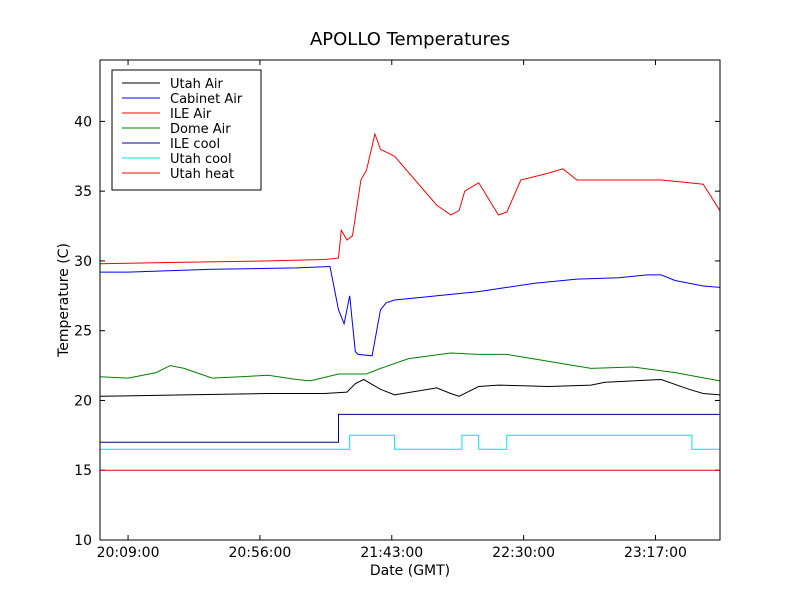  Describe the element at coordinates (83, 401) in the screenshot. I see `y-tick-label: 20` at that location.